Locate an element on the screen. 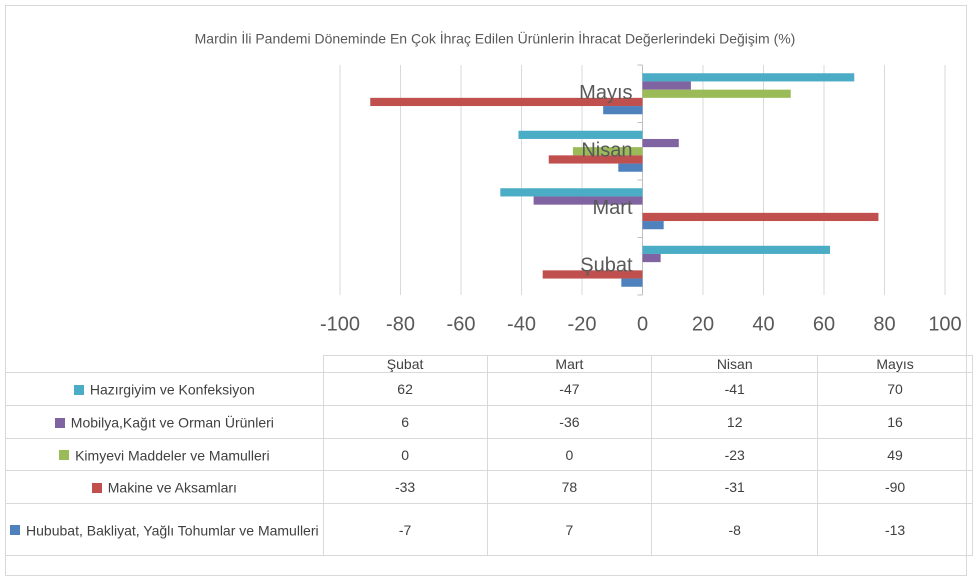 This screenshot has height=577, width=973. x-tick-label: -60 is located at coordinates (461, 324).